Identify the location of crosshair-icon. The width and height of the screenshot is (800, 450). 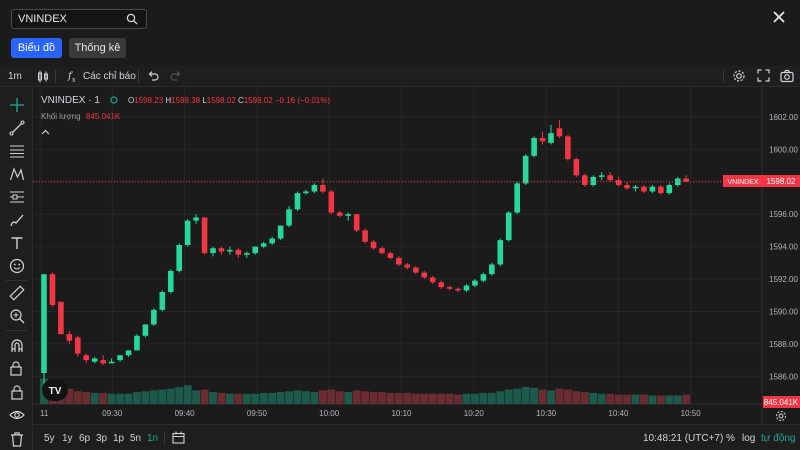
(17, 105).